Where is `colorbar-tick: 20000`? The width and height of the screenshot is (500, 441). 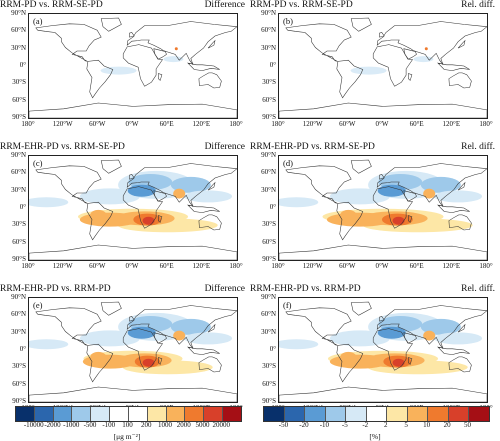
colorbar-tick: 20000 is located at coordinates (221, 425).